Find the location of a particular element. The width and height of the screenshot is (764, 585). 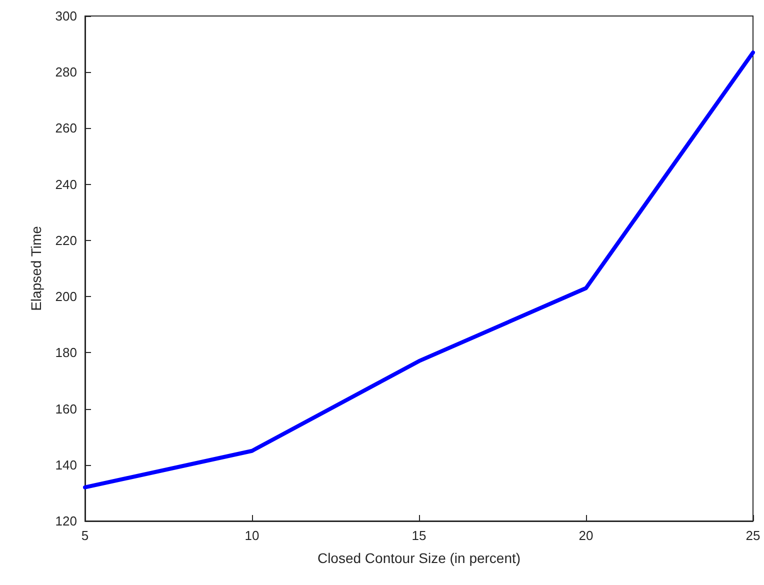

x-tick-label: 25 is located at coordinates (753, 535).